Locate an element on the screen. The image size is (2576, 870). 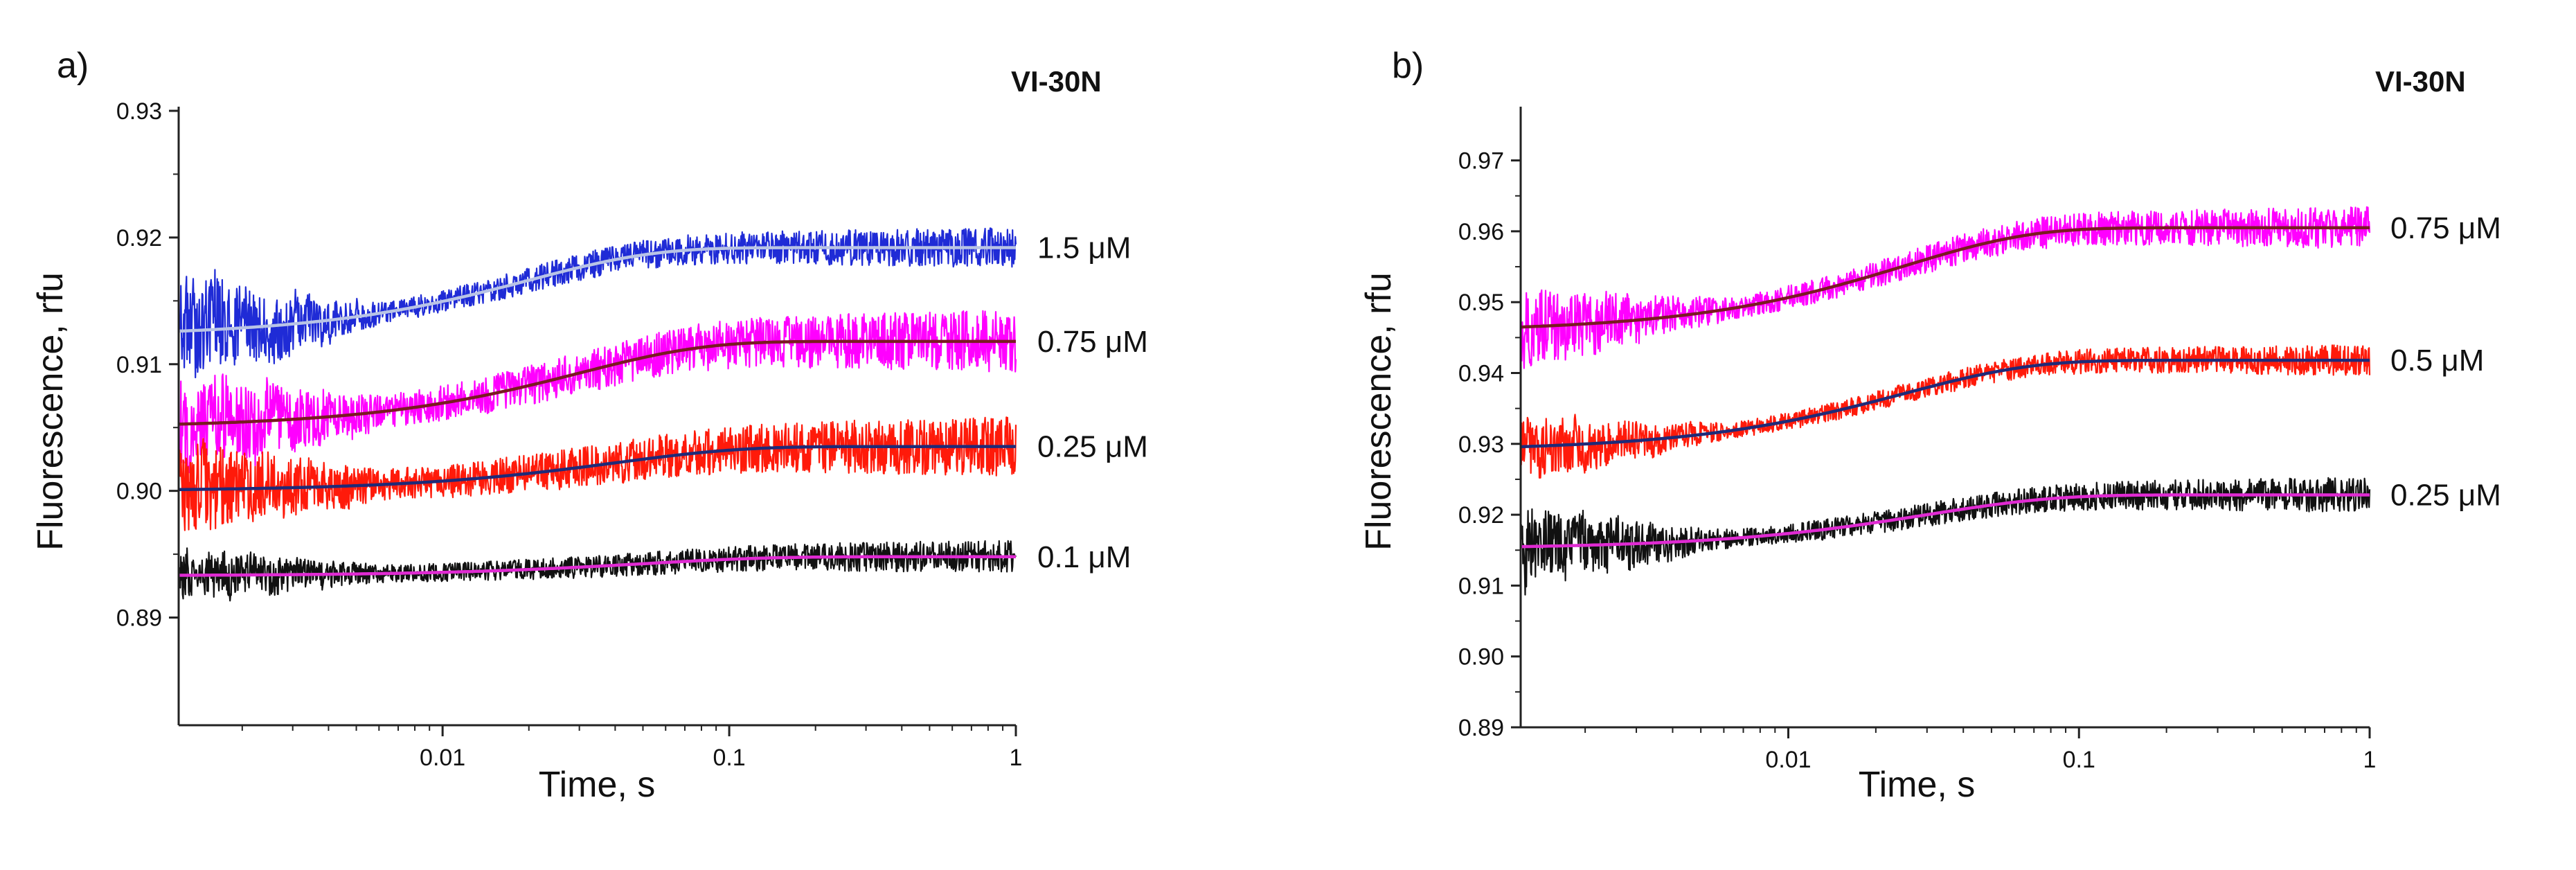
panel-label: b) is located at coordinates (1408, 66).